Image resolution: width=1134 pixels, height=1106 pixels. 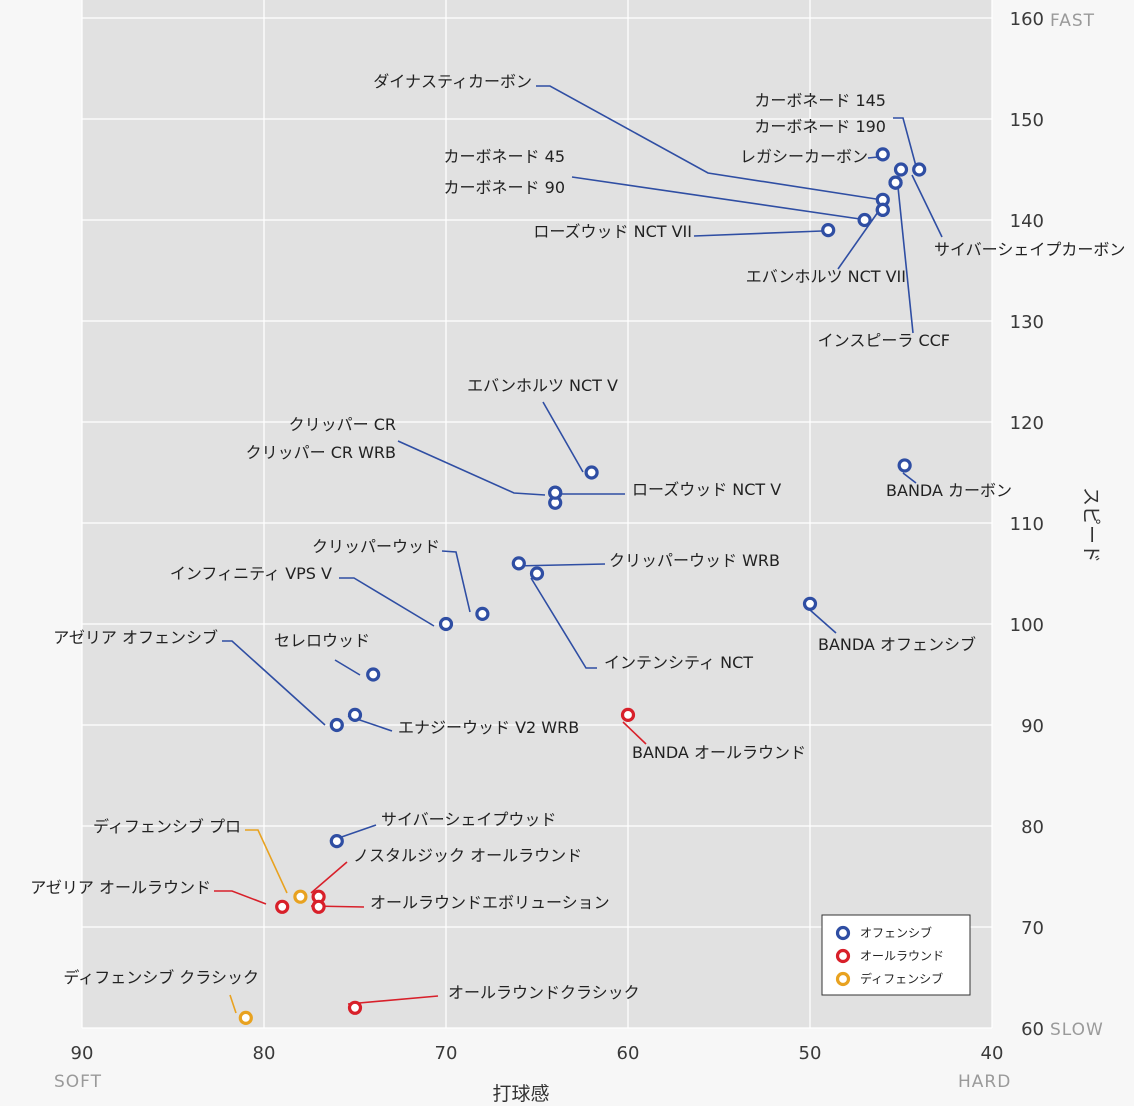 I want to click on point-label: インスピーラ CCF, so click(x=884, y=340).